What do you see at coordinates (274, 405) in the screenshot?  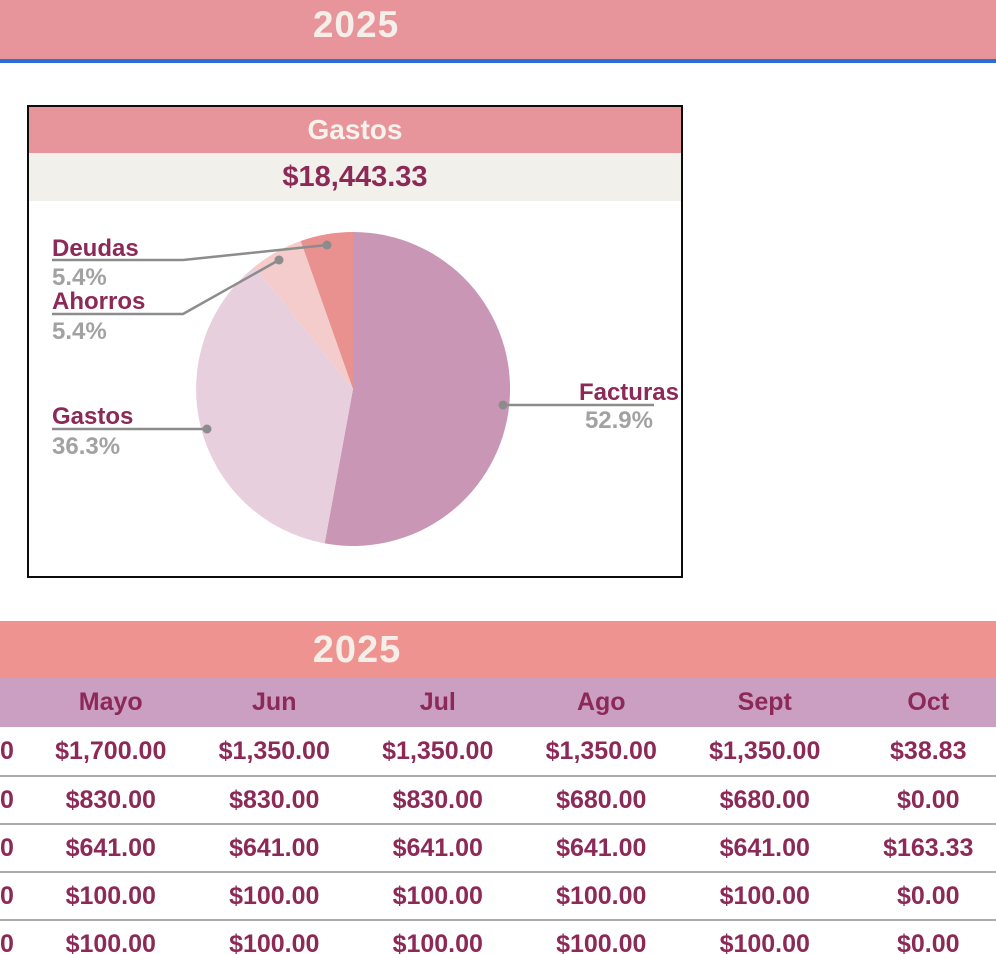 I see `pie-slice-gastos` at bounding box center [274, 405].